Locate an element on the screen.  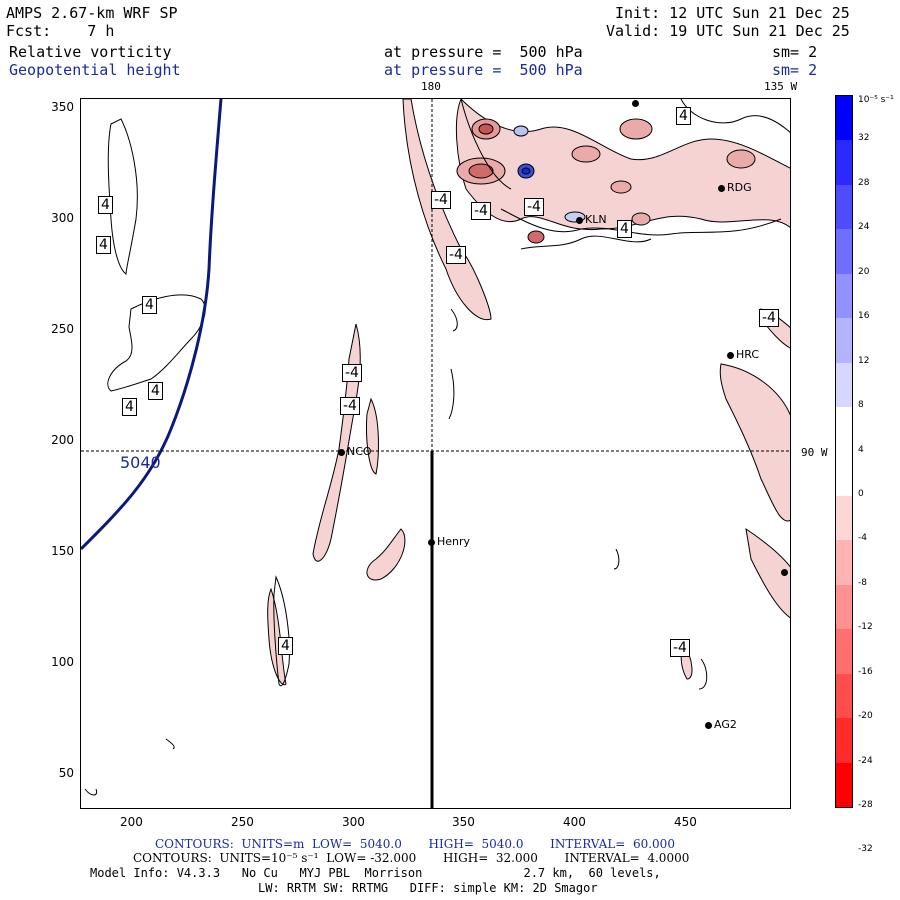
colorbar-tick-label: 8 is located at coordinates (861, 405).